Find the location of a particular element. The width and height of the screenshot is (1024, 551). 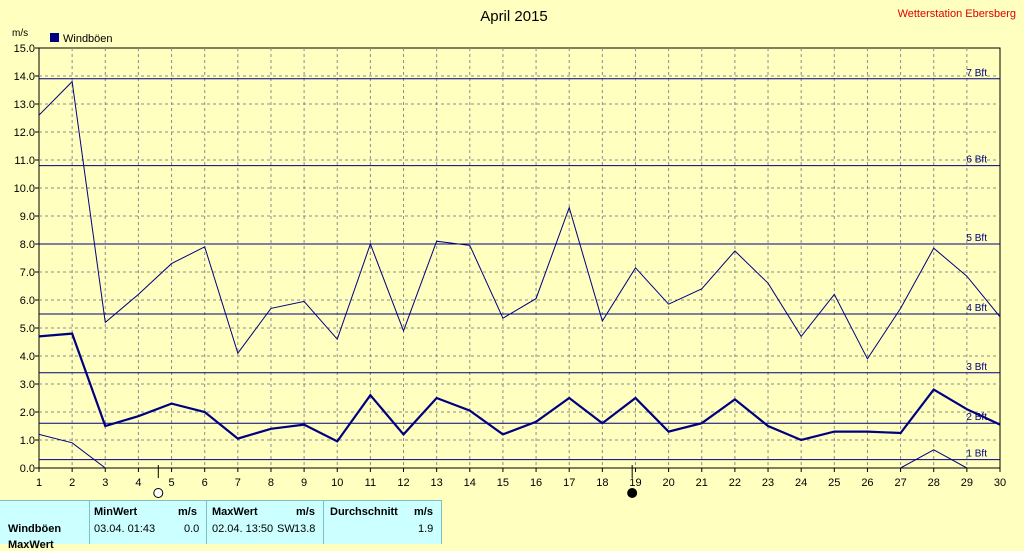

station-name: Wetterstation Ebersberg is located at coordinates (957, 14).